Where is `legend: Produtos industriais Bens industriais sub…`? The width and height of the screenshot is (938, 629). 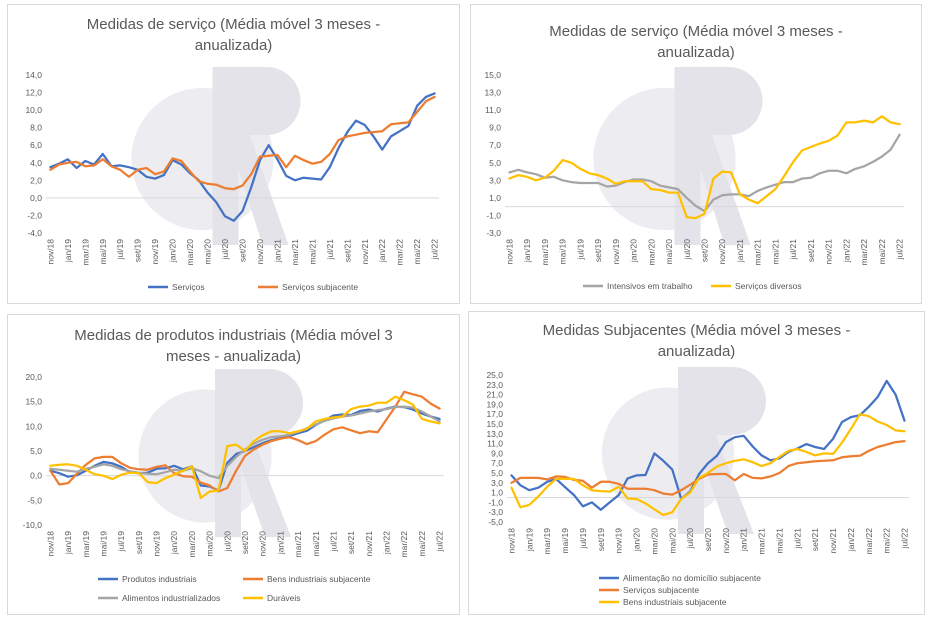
legend: Produtos industriais Bens industriais sub… is located at coordinates (234, 588).